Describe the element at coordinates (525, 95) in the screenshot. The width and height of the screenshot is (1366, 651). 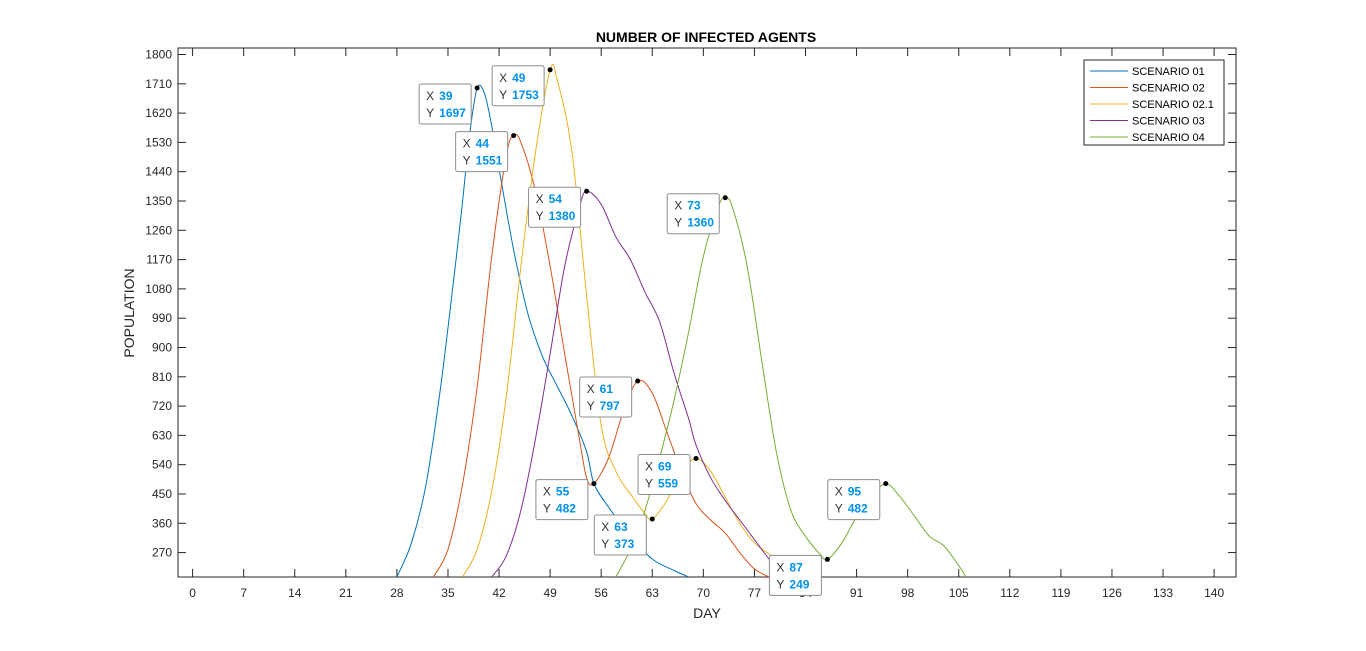
I see `datatip-y-value: 1753` at that location.